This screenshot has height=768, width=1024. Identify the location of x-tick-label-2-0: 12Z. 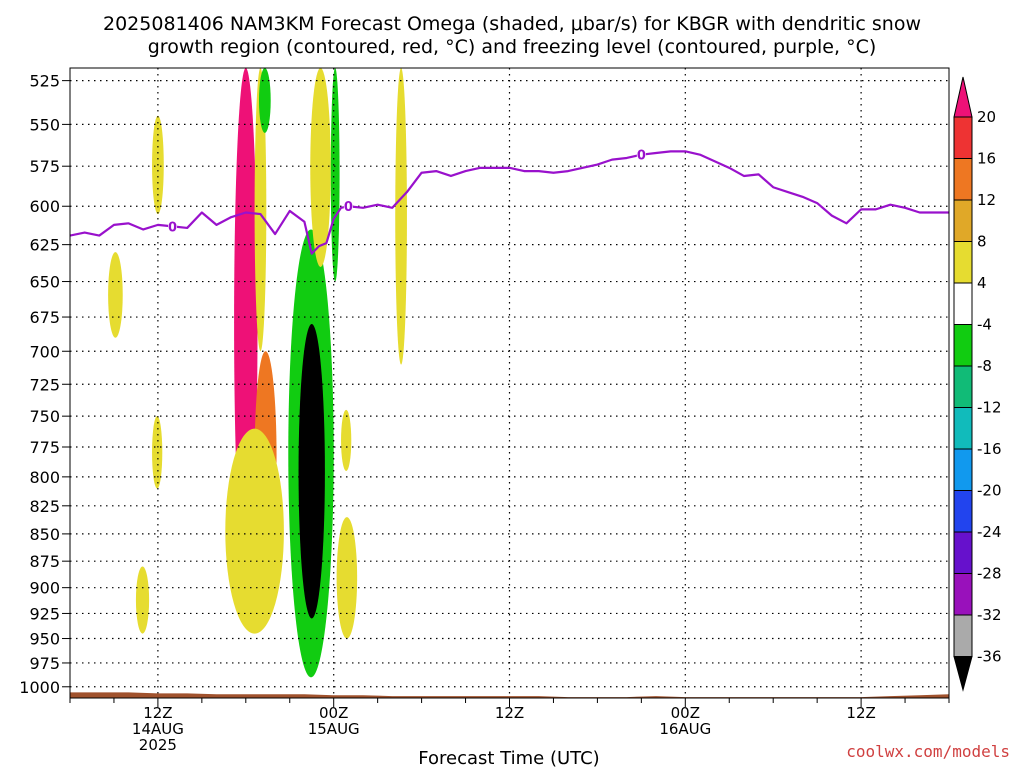
(509, 713).